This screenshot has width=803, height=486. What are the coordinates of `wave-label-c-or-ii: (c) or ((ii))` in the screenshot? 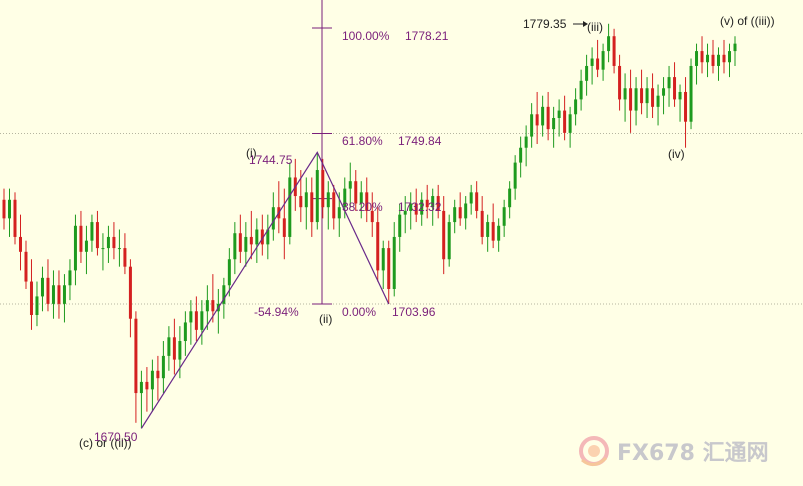 It's located at (105, 443).